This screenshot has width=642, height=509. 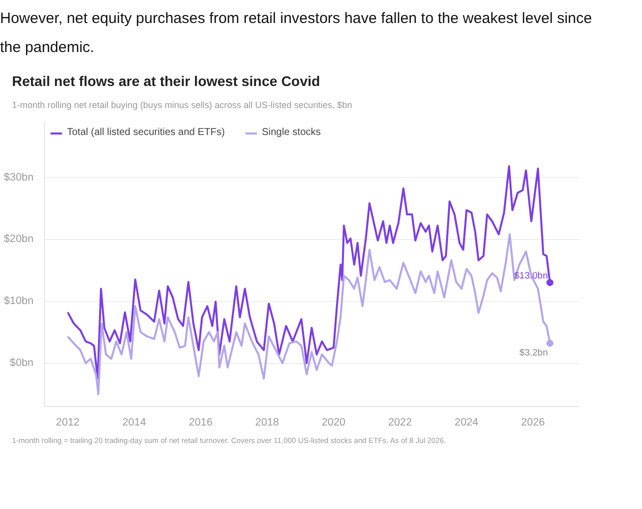 I want to click on x-tick-label: 2018, so click(x=267, y=422).